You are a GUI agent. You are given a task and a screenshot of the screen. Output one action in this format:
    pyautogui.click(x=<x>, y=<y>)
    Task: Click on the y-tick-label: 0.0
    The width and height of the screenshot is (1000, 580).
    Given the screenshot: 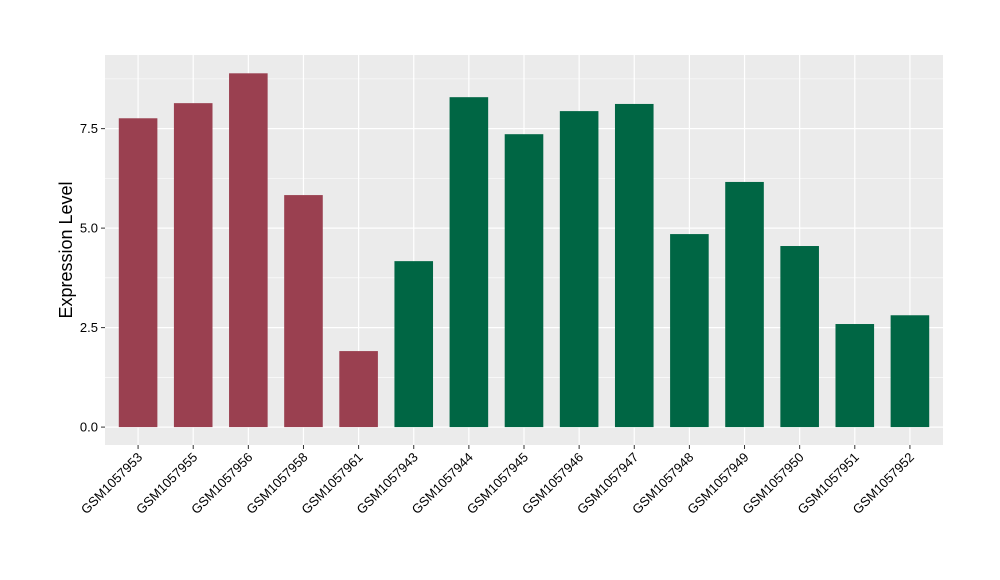 What is the action you would take?
    pyautogui.click(x=89, y=427)
    